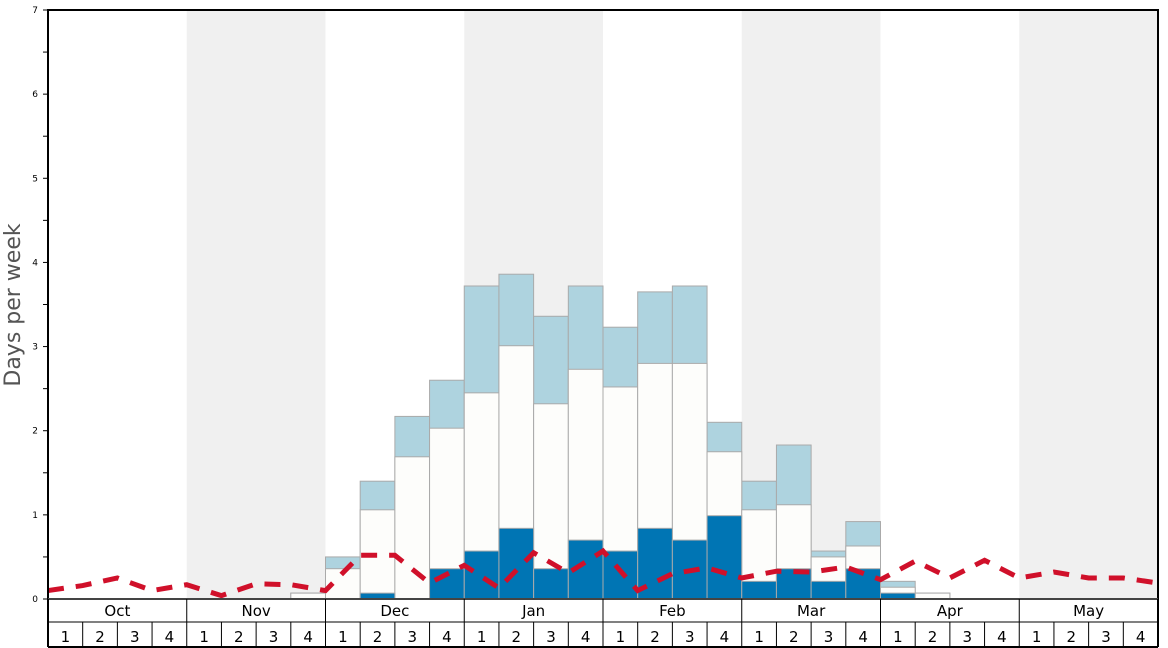  I want to click on dashed-line, so click(603, 573).